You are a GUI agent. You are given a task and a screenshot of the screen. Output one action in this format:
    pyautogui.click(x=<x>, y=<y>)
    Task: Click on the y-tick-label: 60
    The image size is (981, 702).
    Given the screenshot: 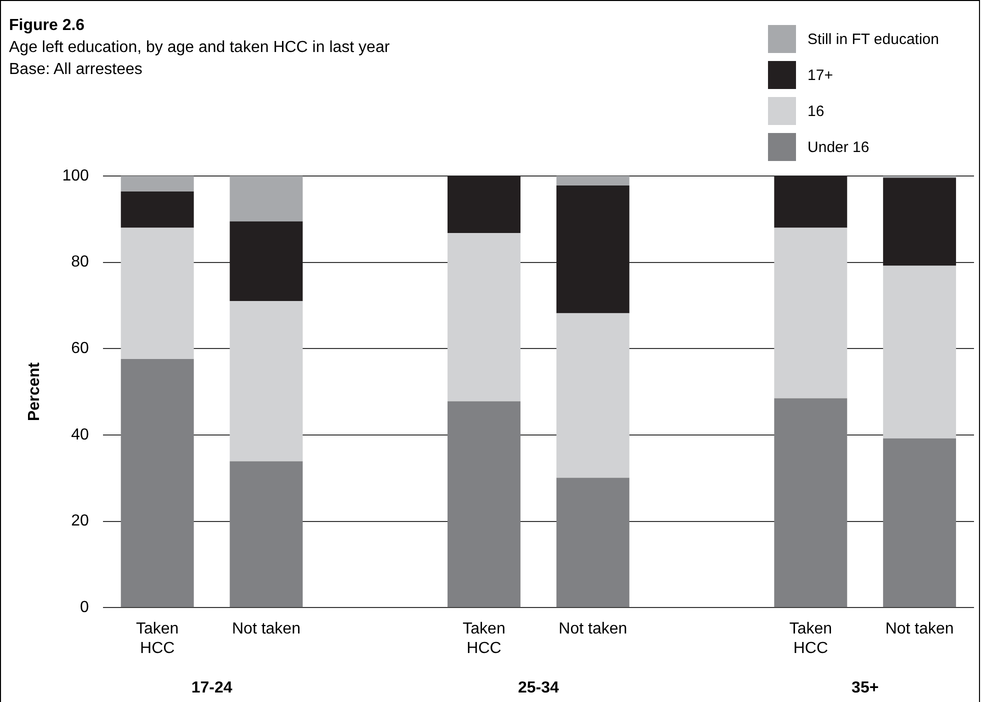 What is the action you would take?
    pyautogui.click(x=80, y=349)
    